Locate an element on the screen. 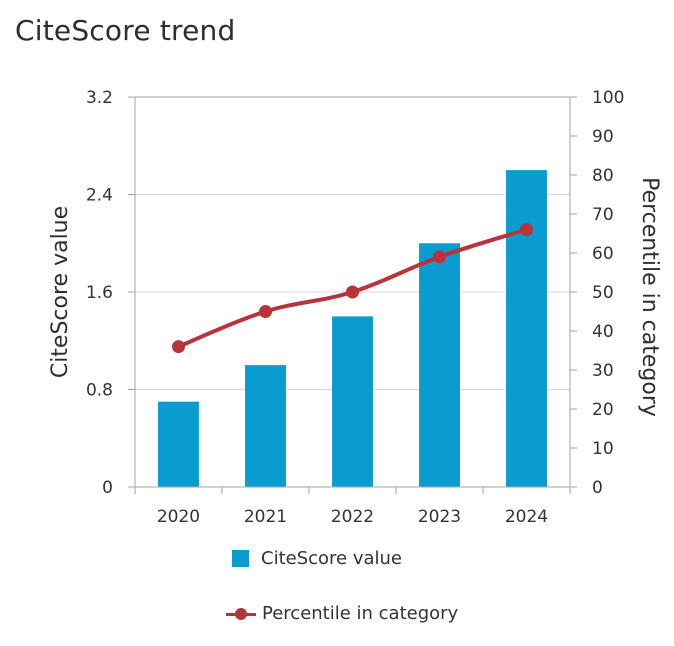 Image resolution: width=674 pixels, height=646 pixels. y2-tick-label: 60 is located at coordinates (603, 254).